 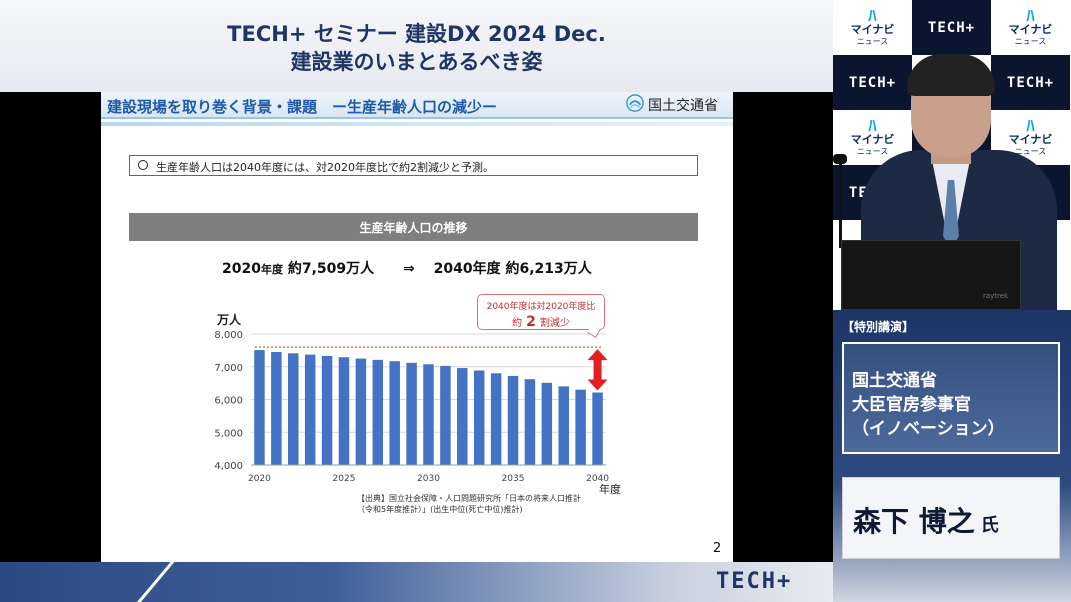 I want to click on bullet-box: 生産年齢人口は2040年度には、対2020年度比で約2割減少と予測。, so click(x=413, y=165).